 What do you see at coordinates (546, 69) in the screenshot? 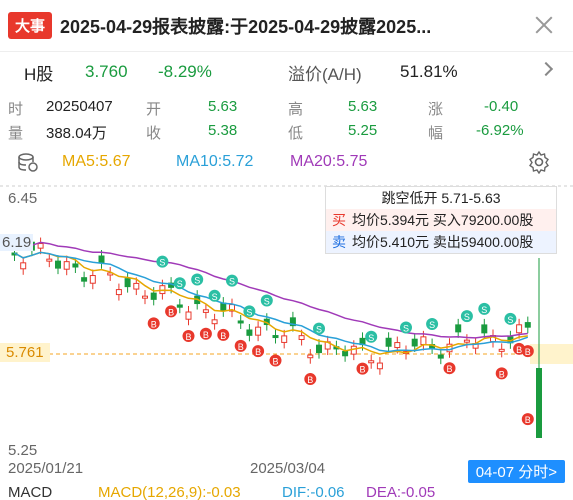
I see `chevron-right-icon` at bounding box center [546, 69].